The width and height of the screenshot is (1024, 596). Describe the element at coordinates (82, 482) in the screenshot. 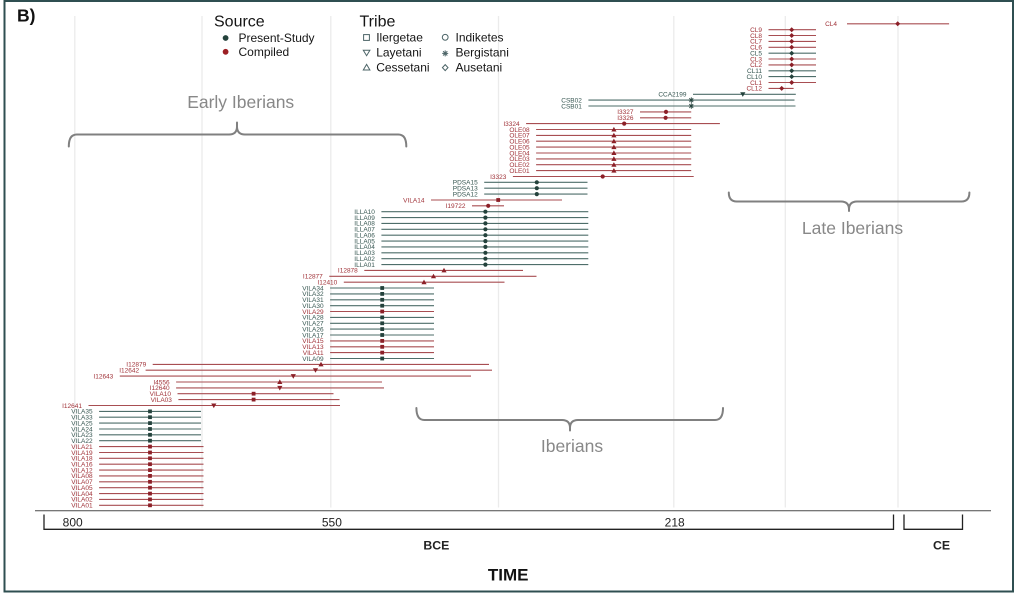

I see `svg-text: VILA07` at that location.